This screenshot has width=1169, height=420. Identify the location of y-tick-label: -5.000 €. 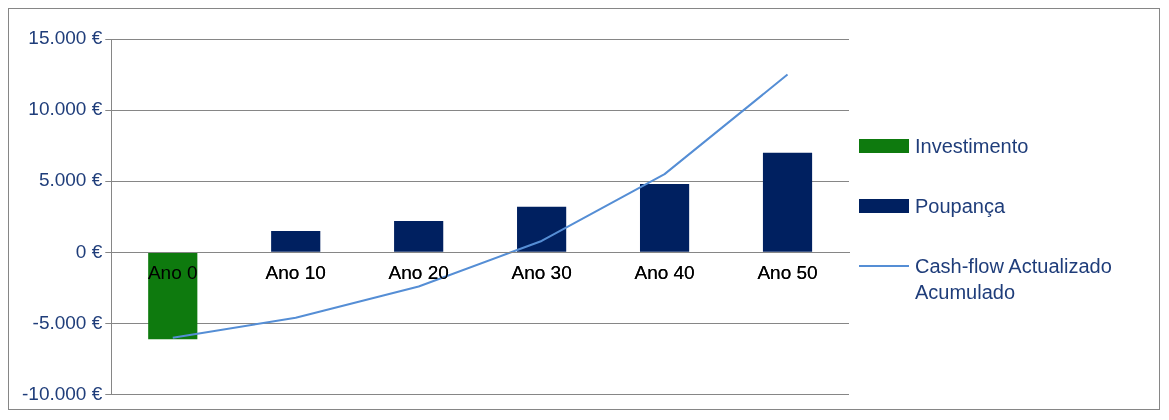
(67, 322).